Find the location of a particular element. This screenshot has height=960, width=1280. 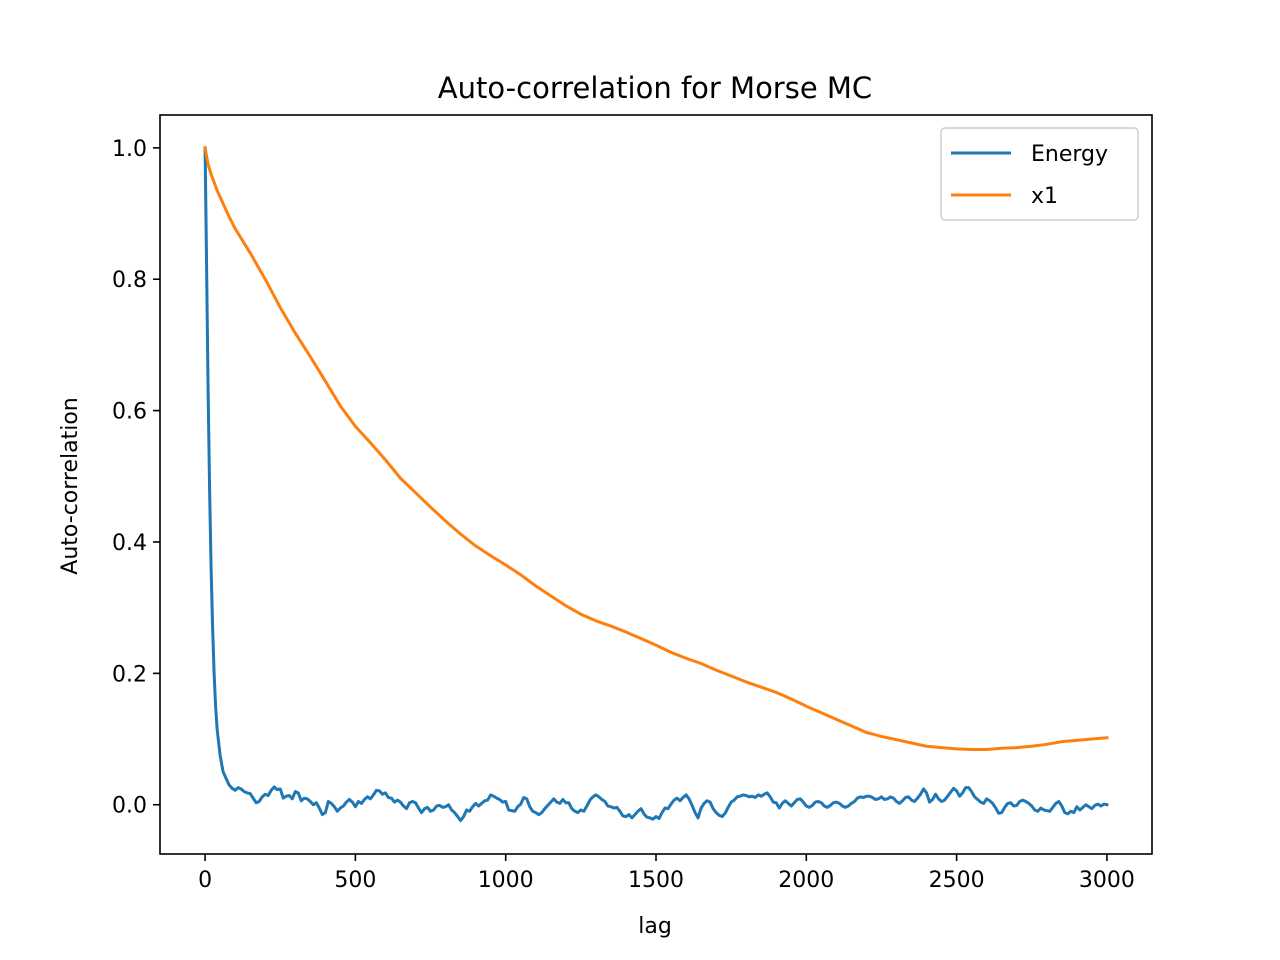

x-tick-label: 500 is located at coordinates (355, 880).